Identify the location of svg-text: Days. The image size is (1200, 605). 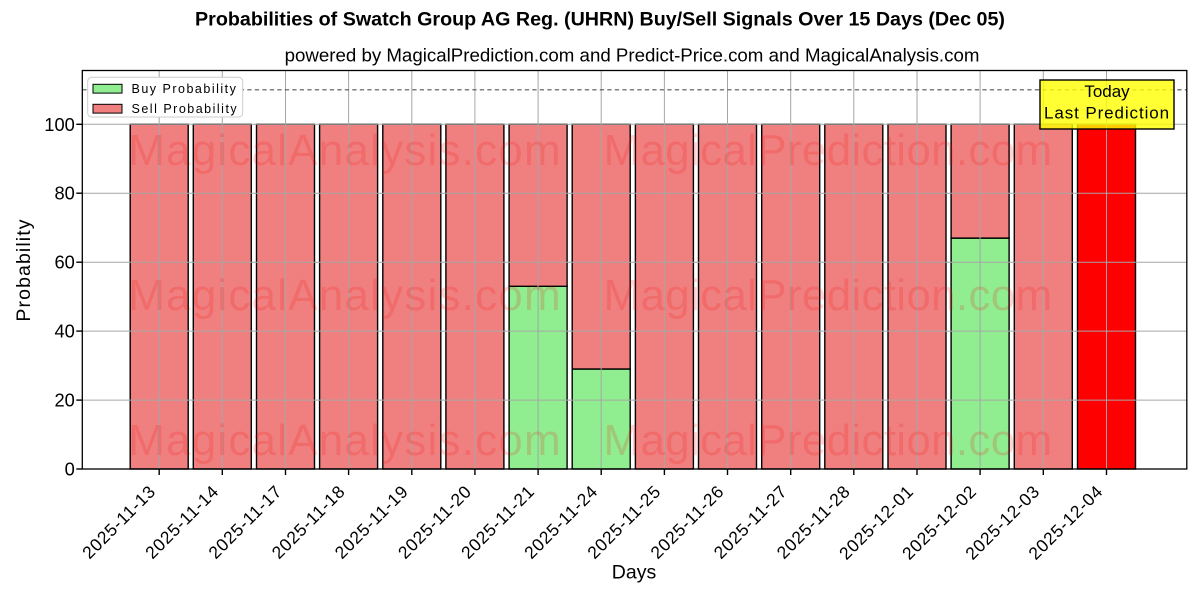
(634, 573).